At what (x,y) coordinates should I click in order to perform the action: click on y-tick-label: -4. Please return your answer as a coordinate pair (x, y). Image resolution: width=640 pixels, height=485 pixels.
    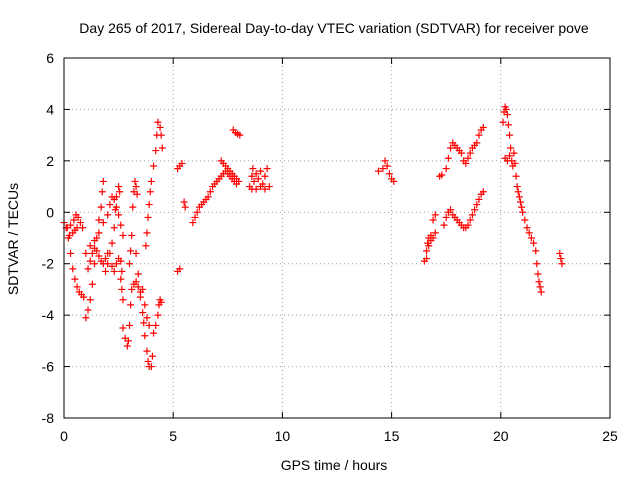
    Looking at the image, I should click on (48, 315).